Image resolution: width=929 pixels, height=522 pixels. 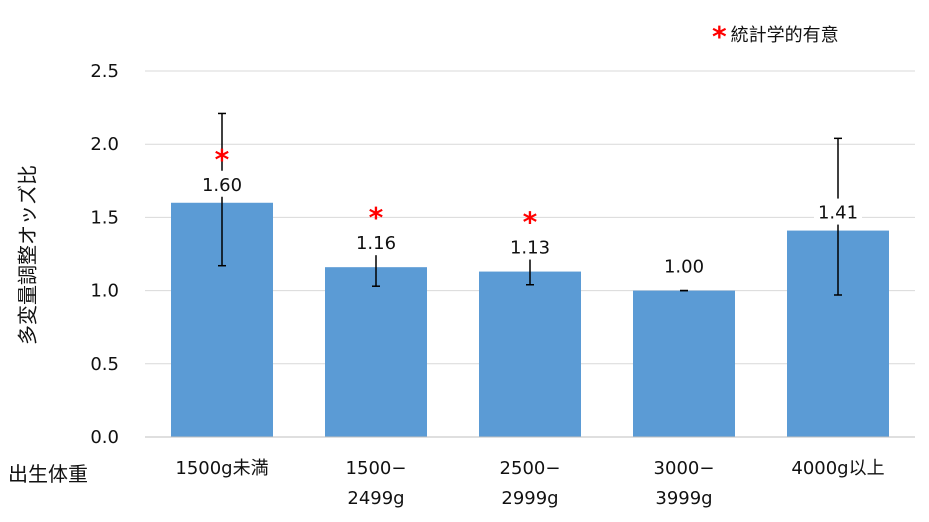 What do you see at coordinates (27, 255) in the screenshot?
I see `y-axis-label: 多変量調整オッズ比` at bounding box center [27, 255].